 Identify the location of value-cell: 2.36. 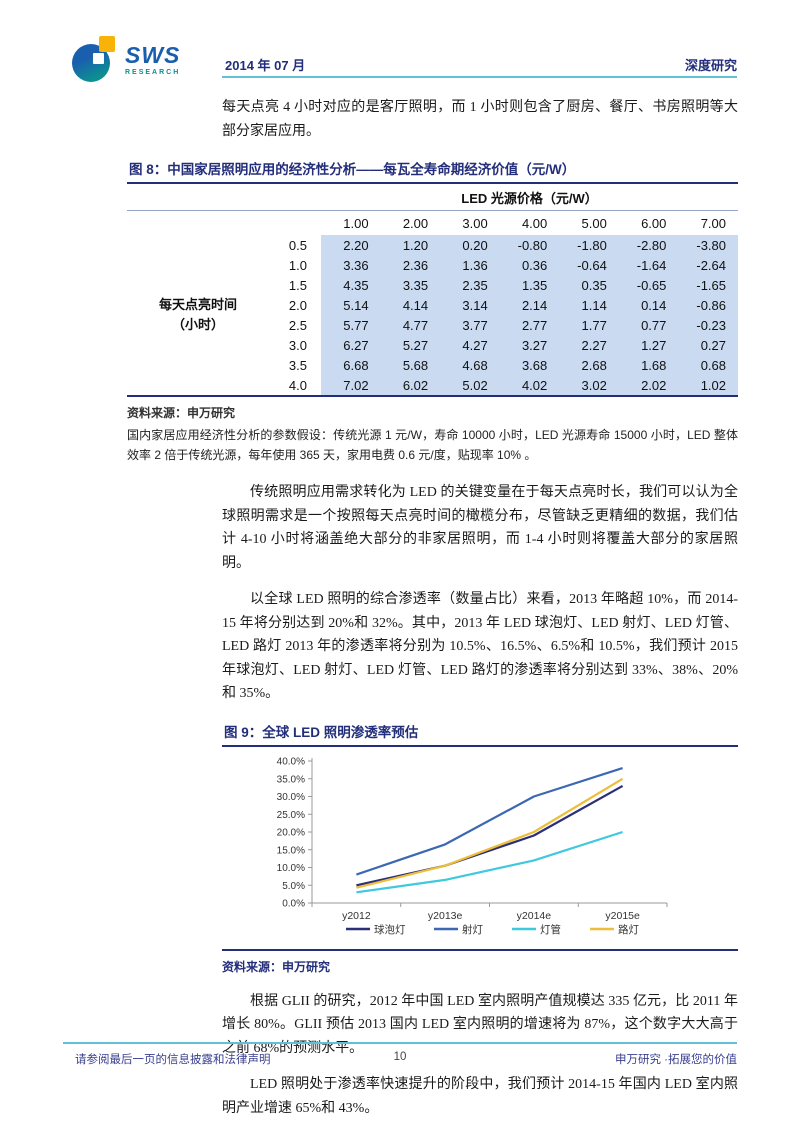
(410, 265).